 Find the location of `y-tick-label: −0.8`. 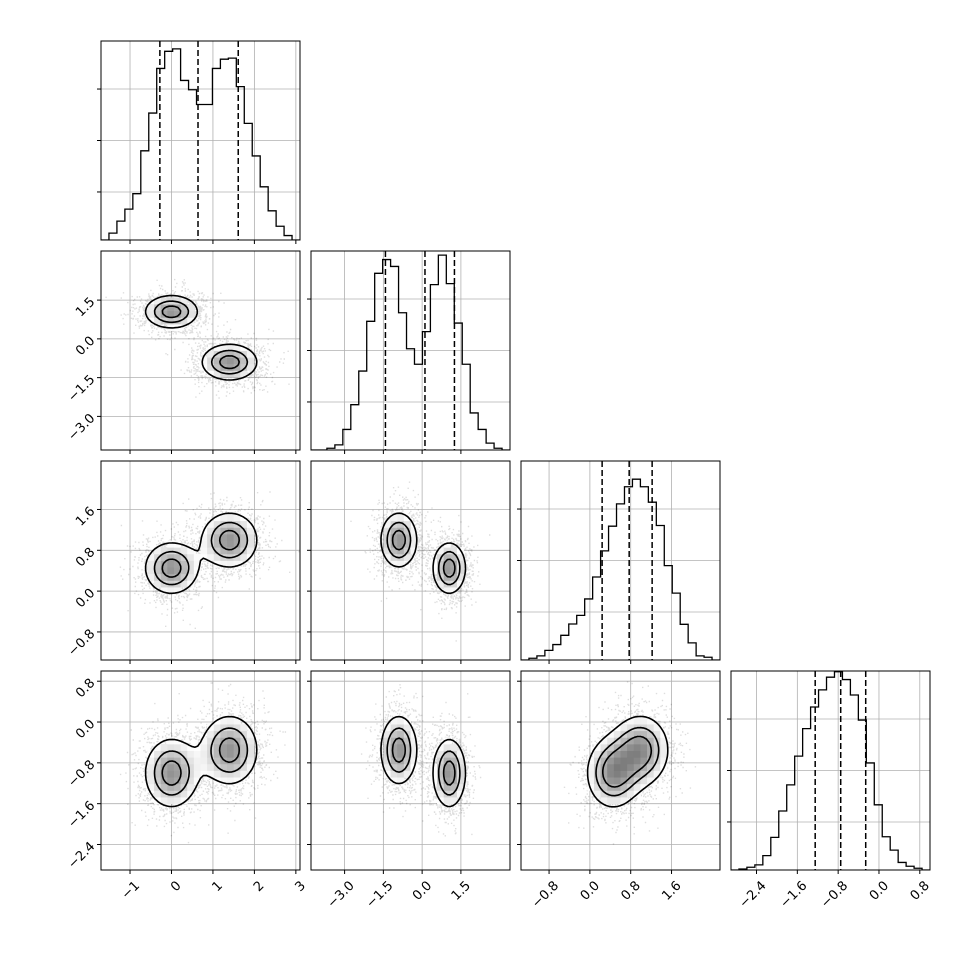

y-tick-label: −0.8 is located at coordinates (81, 774).